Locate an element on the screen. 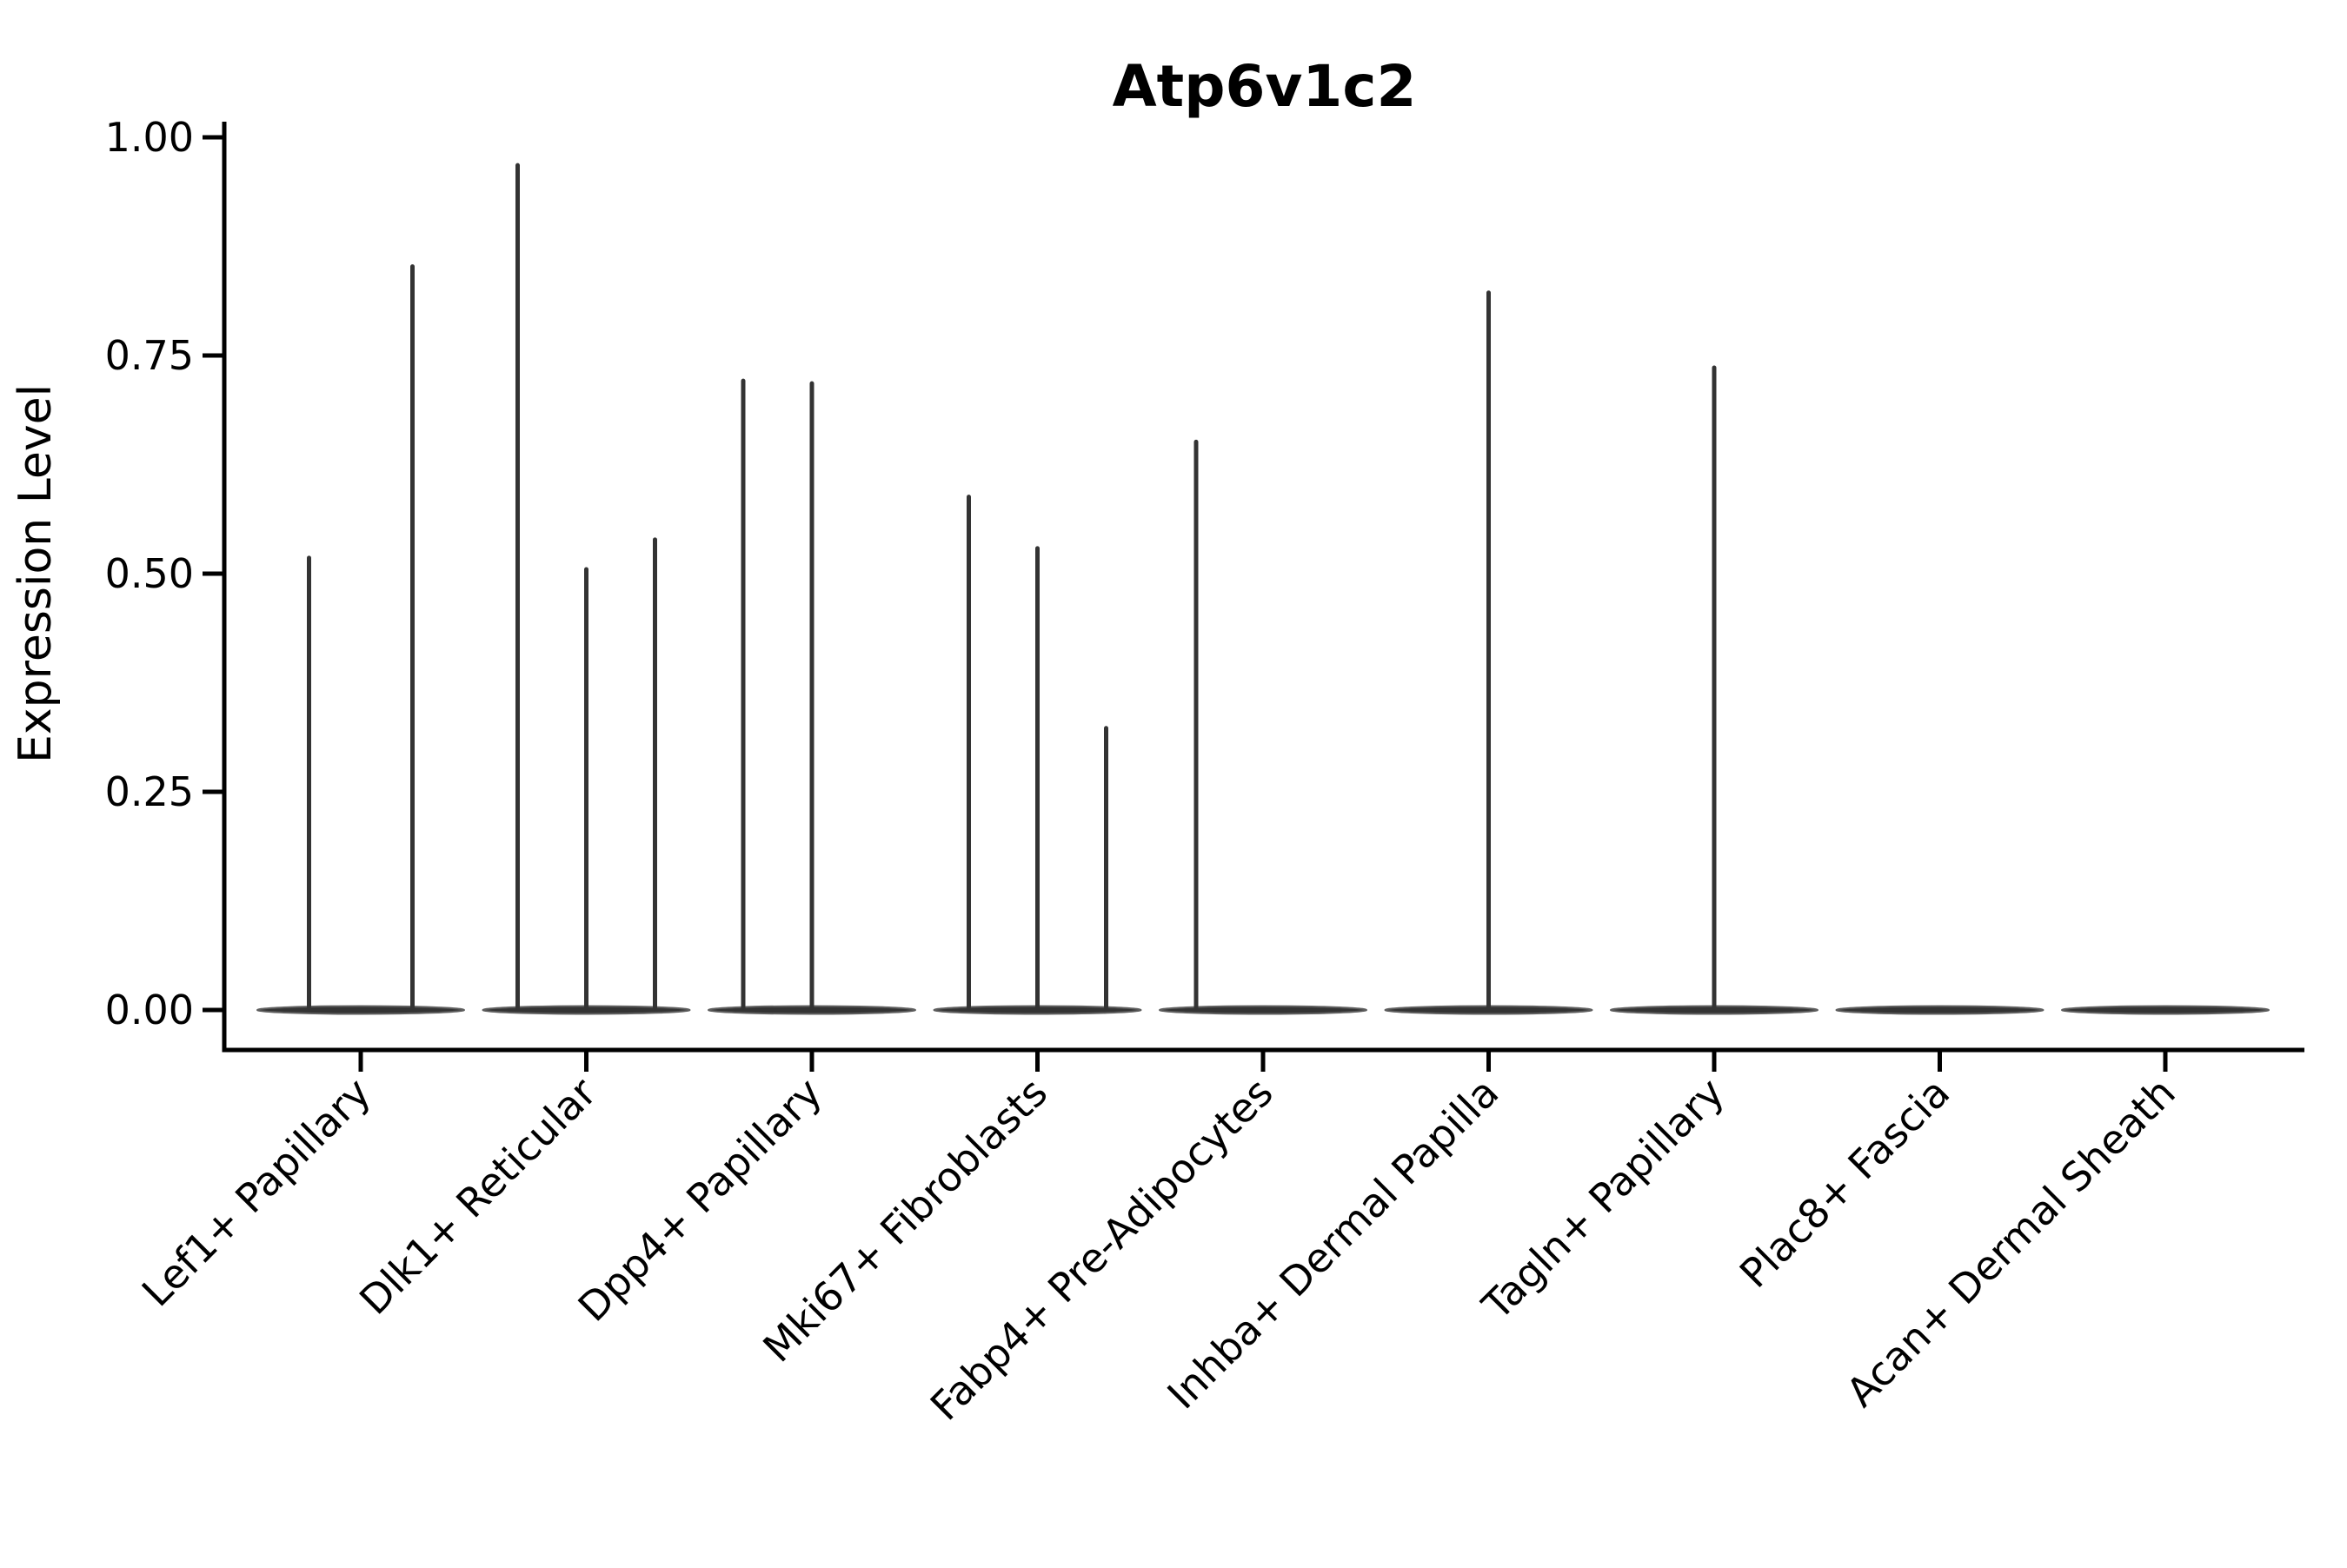  y-tick-label: 0.75 is located at coordinates (149, 355).